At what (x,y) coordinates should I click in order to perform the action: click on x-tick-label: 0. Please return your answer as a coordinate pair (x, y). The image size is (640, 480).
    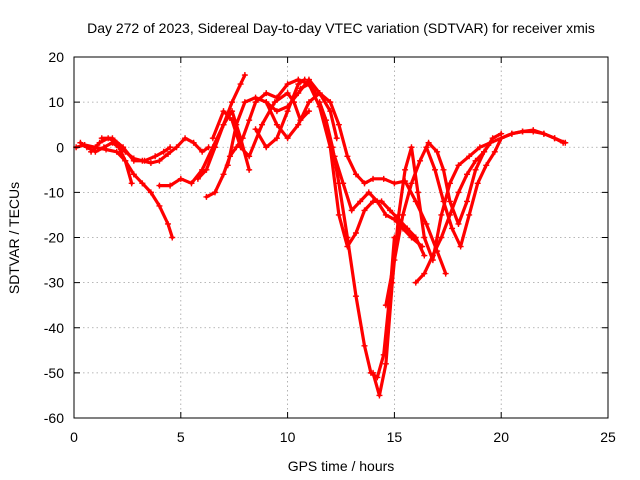
    Looking at the image, I should click on (74, 437).